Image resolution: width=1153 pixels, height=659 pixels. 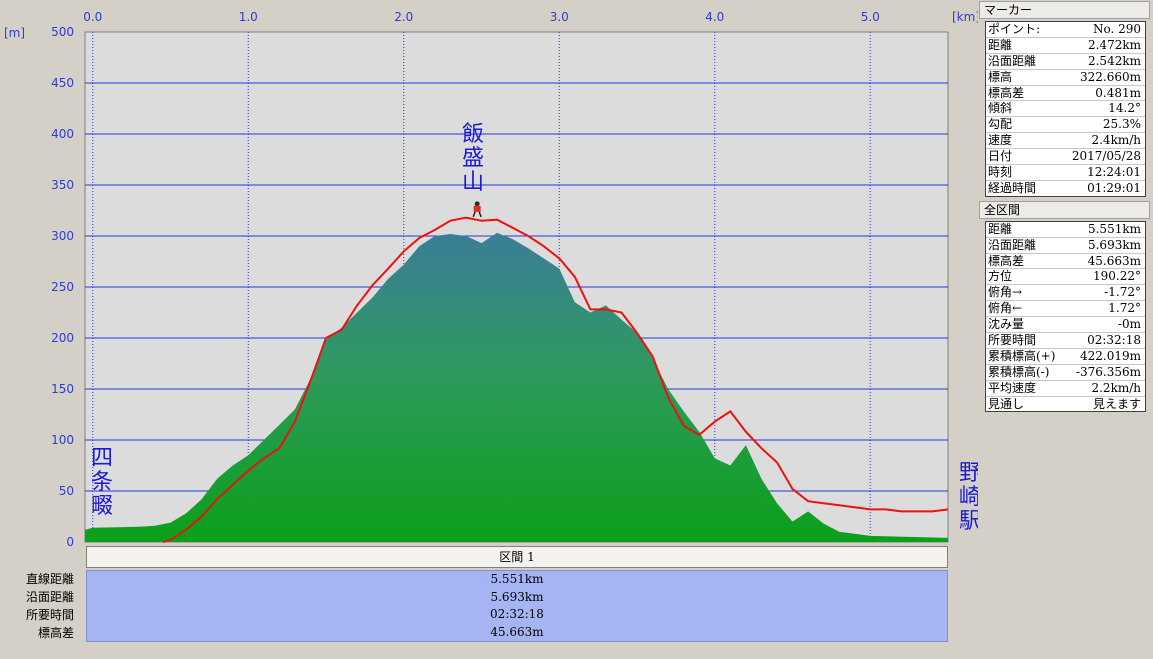 What do you see at coordinates (472, 134) in the screenshot?
I see `peak-label-char: 飯` at bounding box center [472, 134].